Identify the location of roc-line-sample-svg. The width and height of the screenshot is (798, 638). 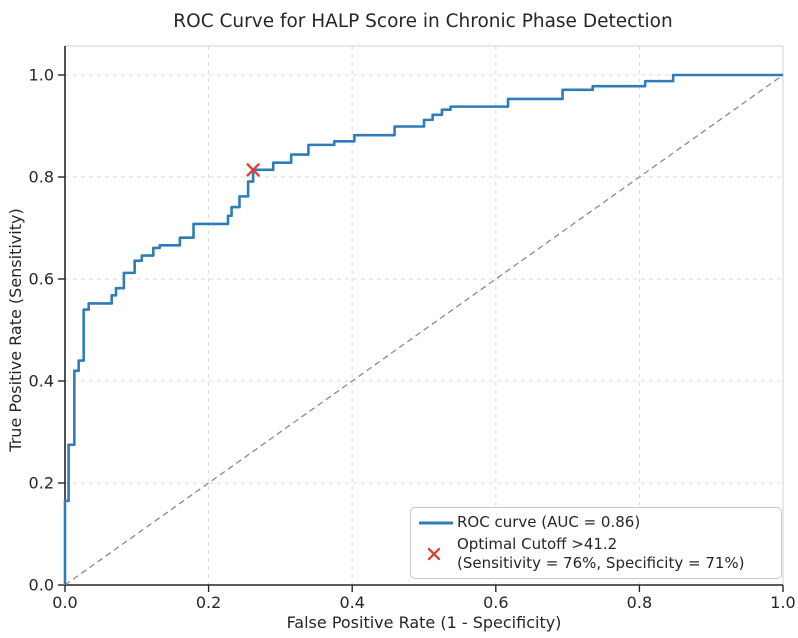
(436, 522).